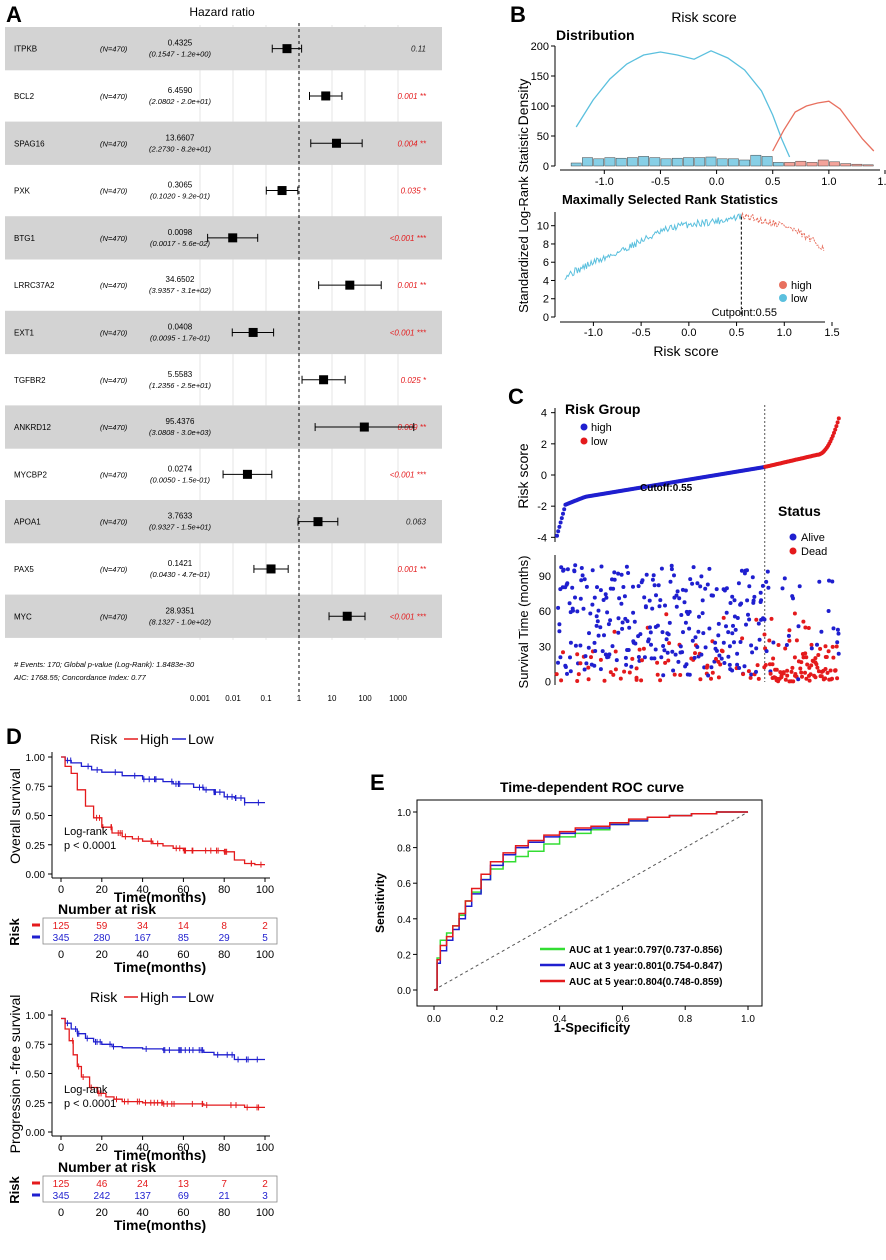 The width and height of the screenshot is (886, 1260). Describe the element at coordinates (595, 35) in the screenshot. I see `distribution-label: Distribution` at that location.